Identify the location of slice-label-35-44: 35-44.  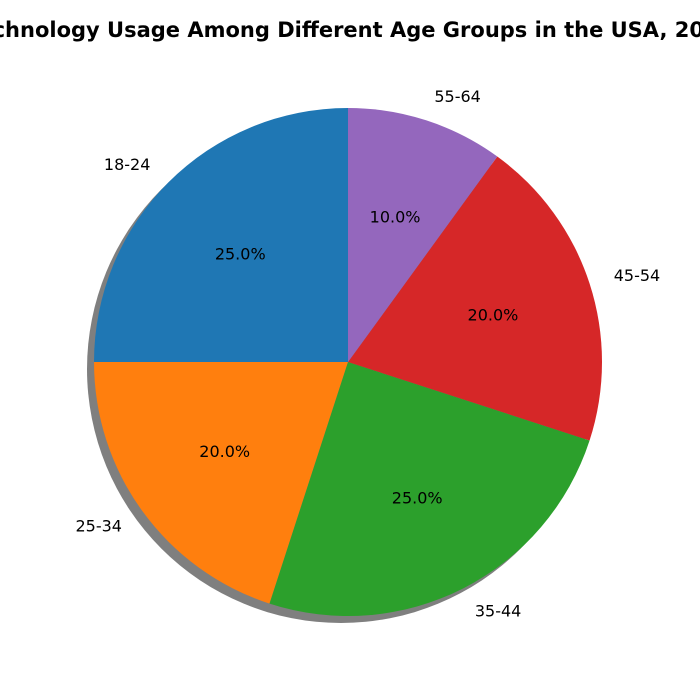
(498, 610).